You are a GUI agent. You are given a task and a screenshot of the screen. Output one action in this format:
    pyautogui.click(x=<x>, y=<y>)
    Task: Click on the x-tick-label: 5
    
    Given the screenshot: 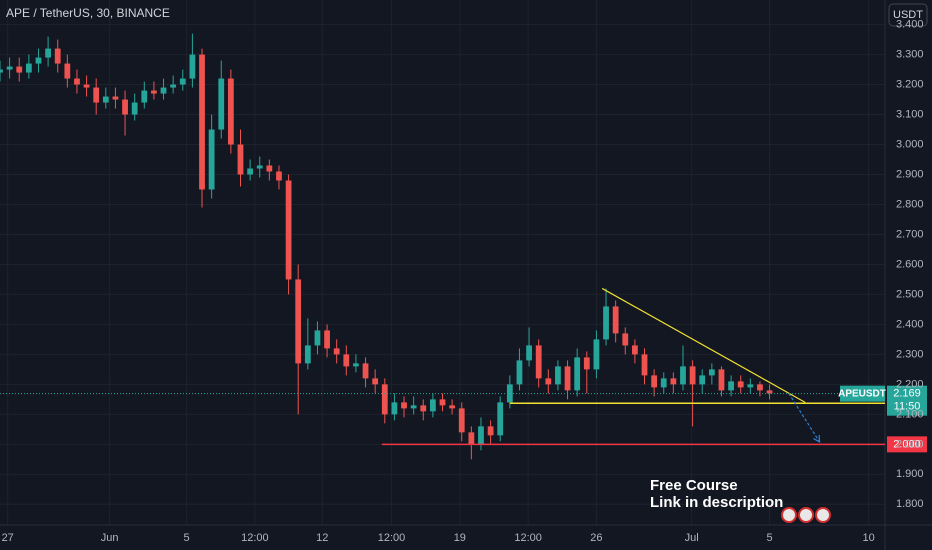 What is the action you would take?
    pyautogui.click(x=187, y=538)
    